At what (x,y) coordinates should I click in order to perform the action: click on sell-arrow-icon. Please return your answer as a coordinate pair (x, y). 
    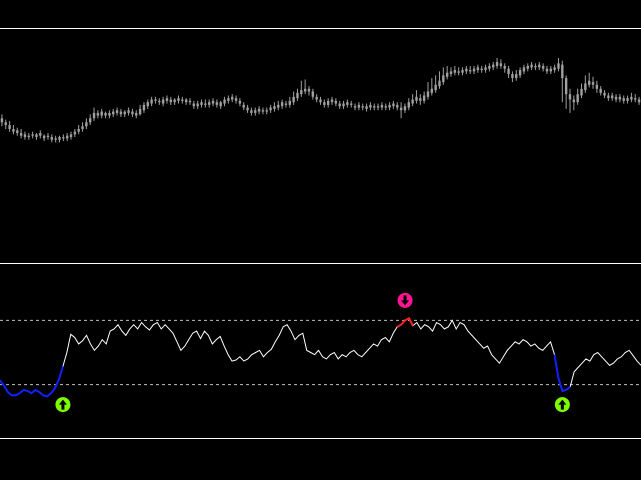
    Looking at the image, I should click on (405, 300).